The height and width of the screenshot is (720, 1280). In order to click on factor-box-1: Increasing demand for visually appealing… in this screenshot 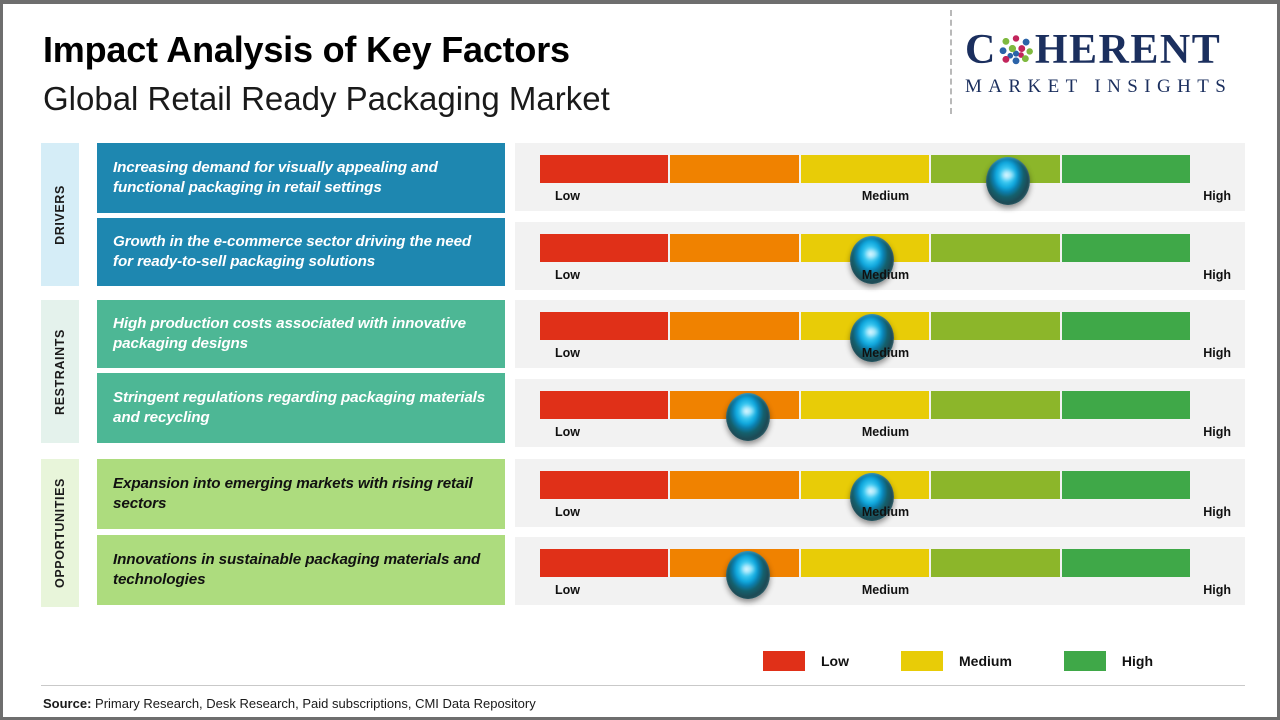, I will do `click(301, 178)`.